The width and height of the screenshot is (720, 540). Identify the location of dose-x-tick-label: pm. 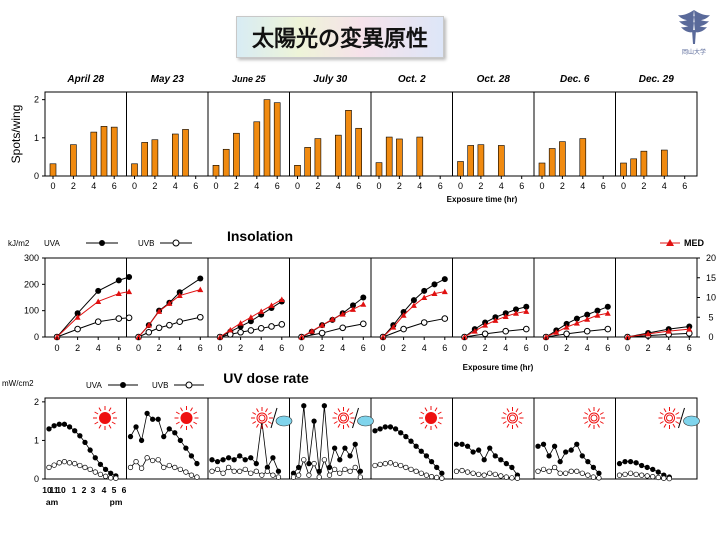
(116, 502).